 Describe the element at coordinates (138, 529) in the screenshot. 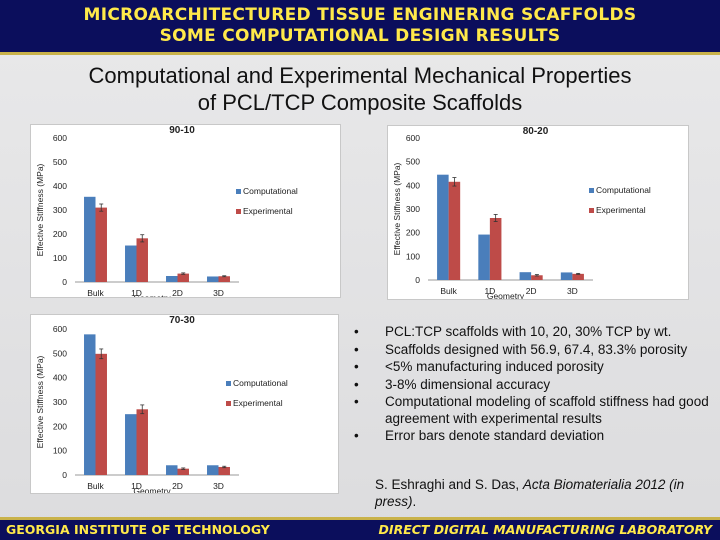

I see `footer-institution: GEORGIA INSTITUTE OF TECHNOLOGY` at that location.